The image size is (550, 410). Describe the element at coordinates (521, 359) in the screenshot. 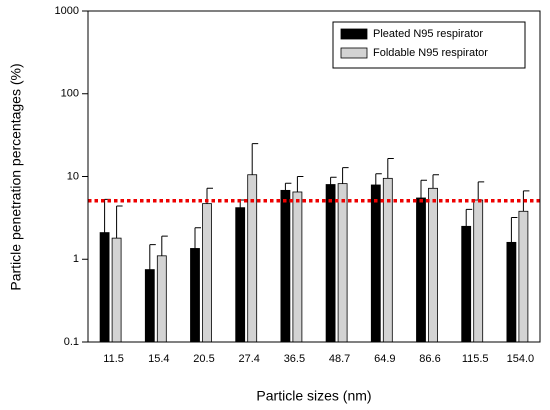

I see `x-tick-label: 154.0` at that location.